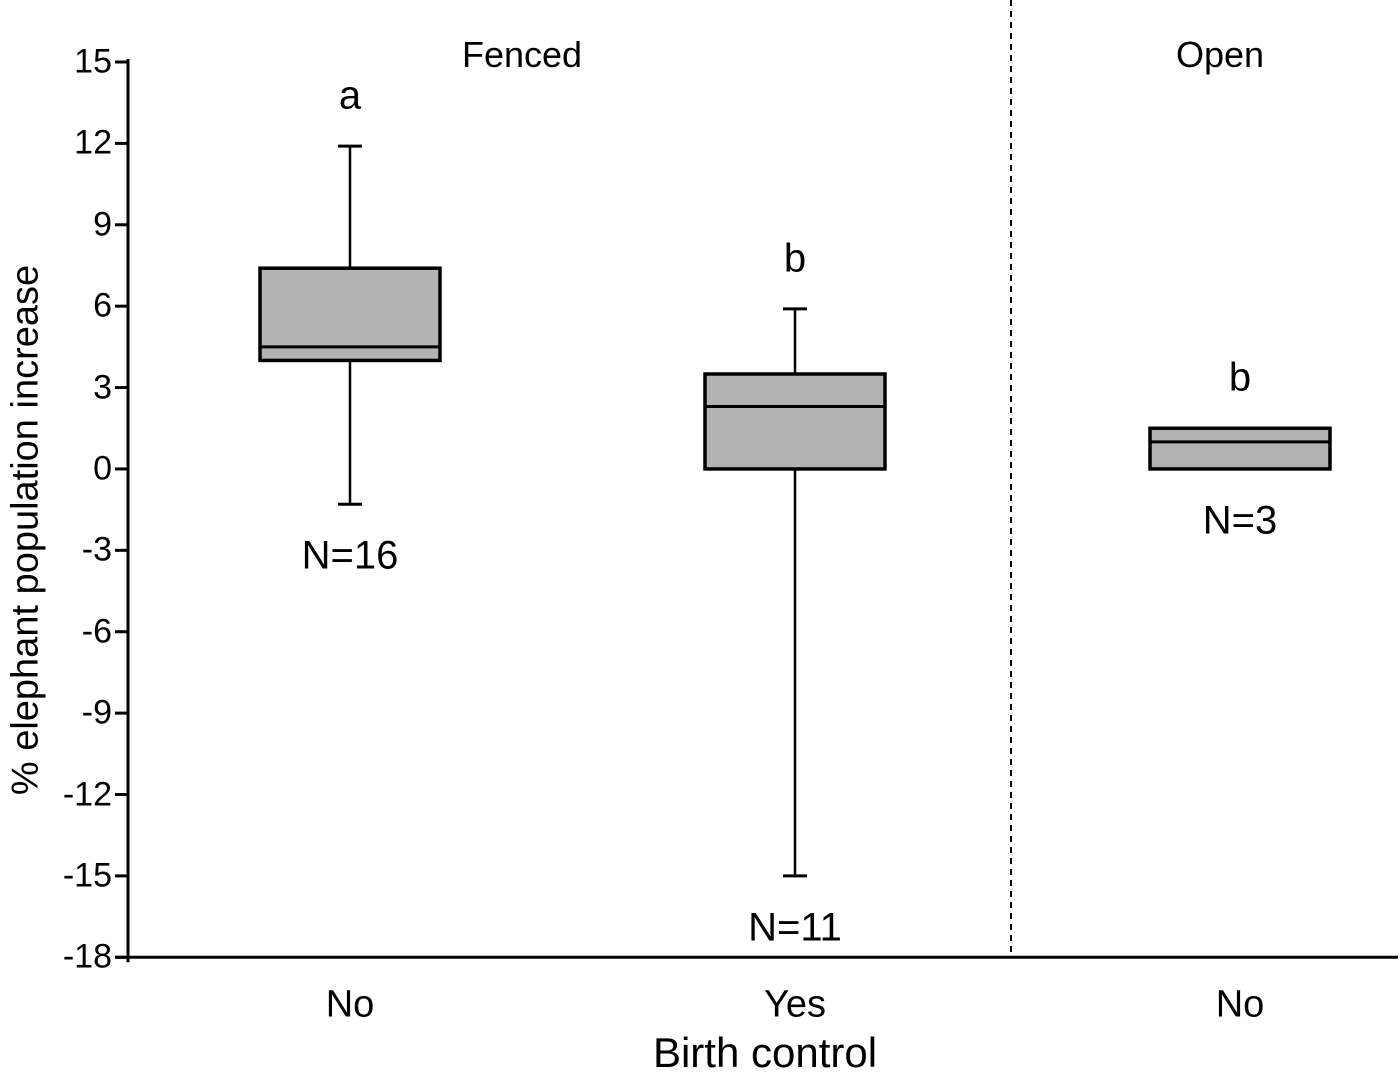 This screenshot has width=1400, height=1079. I want to click on sample-size-label: N=11, so click(795, 927).